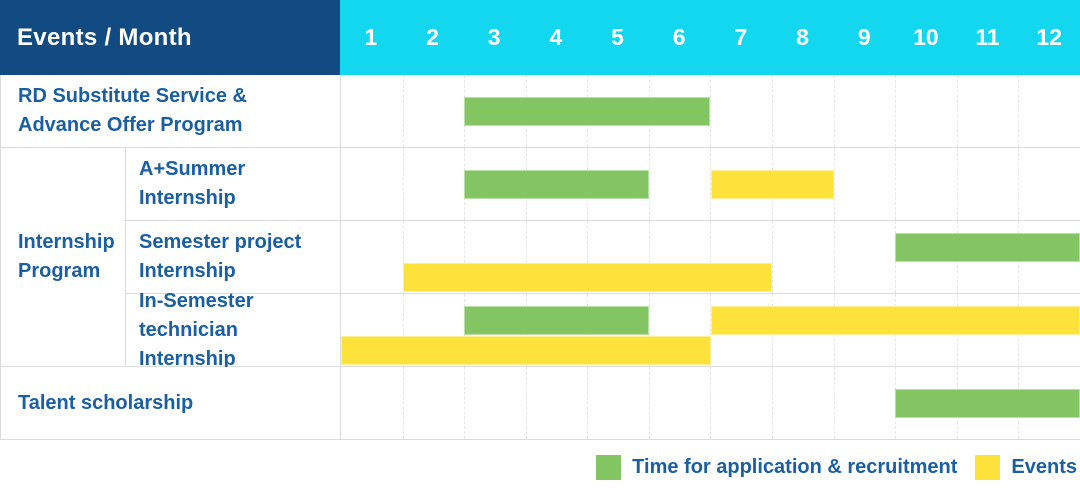 Image resolution: width=1080 pixels, height=494 pixels. I want to click on row-label-talent-scholarship: Talent scholarship, so click(170, 403).